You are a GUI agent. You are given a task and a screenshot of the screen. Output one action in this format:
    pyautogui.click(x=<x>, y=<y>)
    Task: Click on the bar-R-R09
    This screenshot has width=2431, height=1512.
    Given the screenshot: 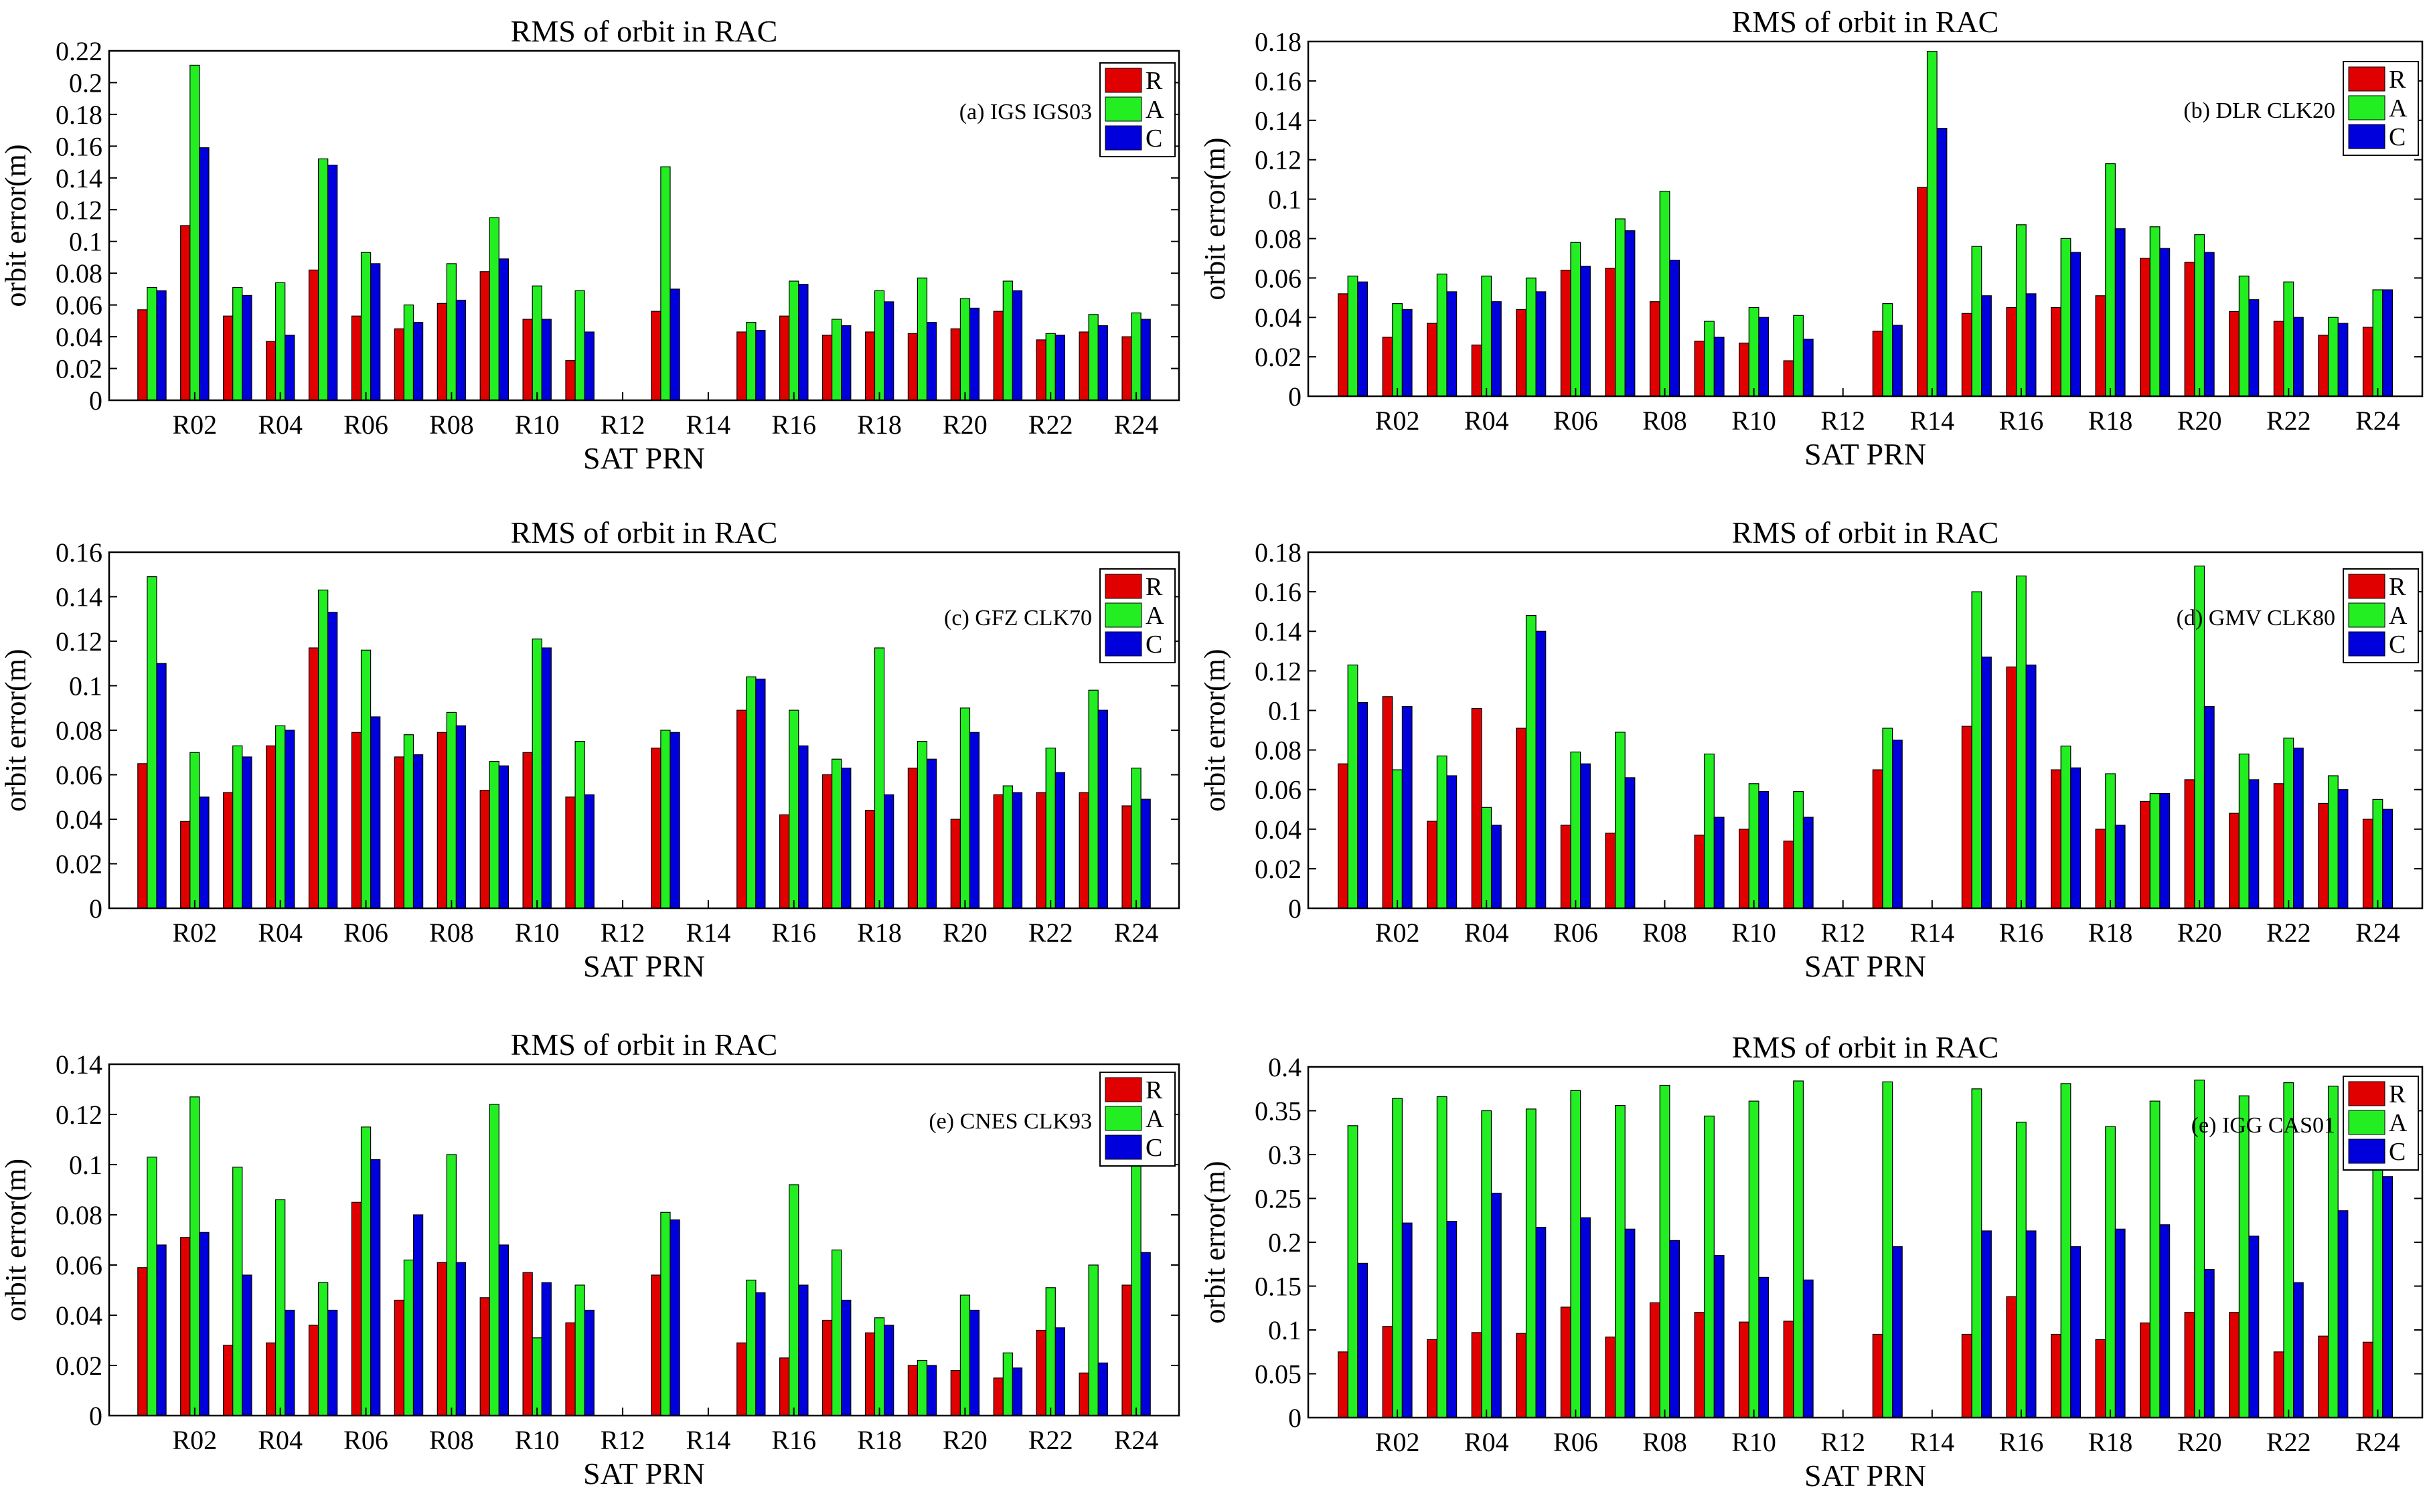 What is the action you would take?
    pyautogui.click(x=1699, y=1365)
    